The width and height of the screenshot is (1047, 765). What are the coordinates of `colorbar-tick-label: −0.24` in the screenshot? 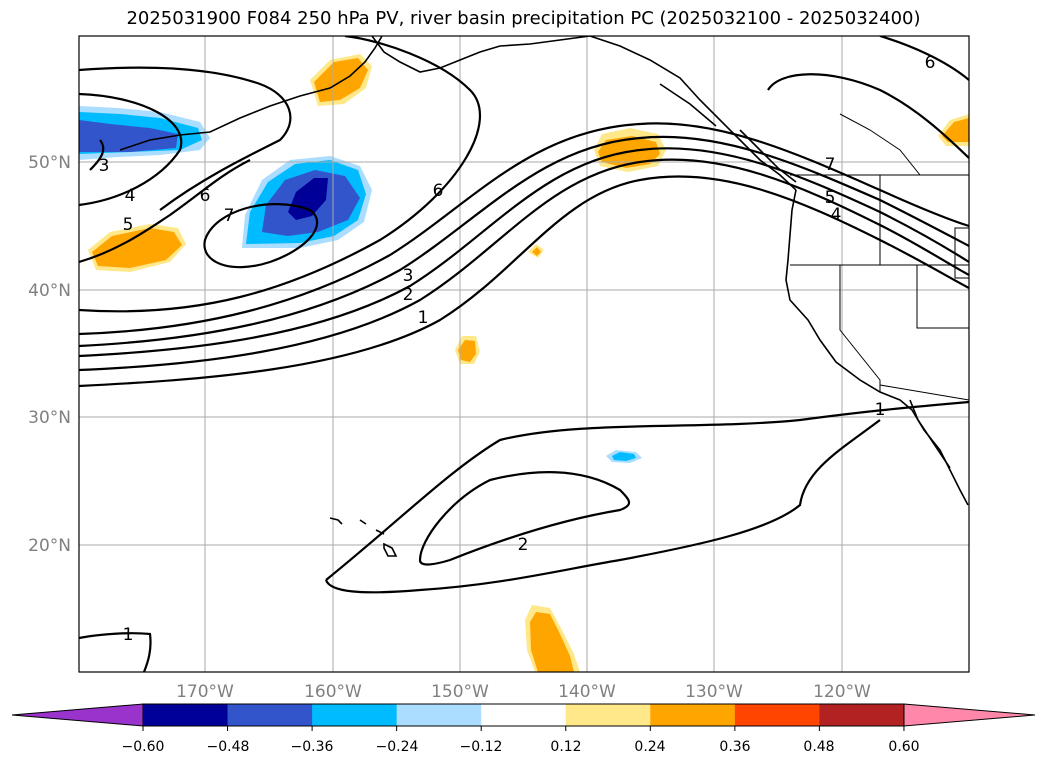 It's located at (397, 747).